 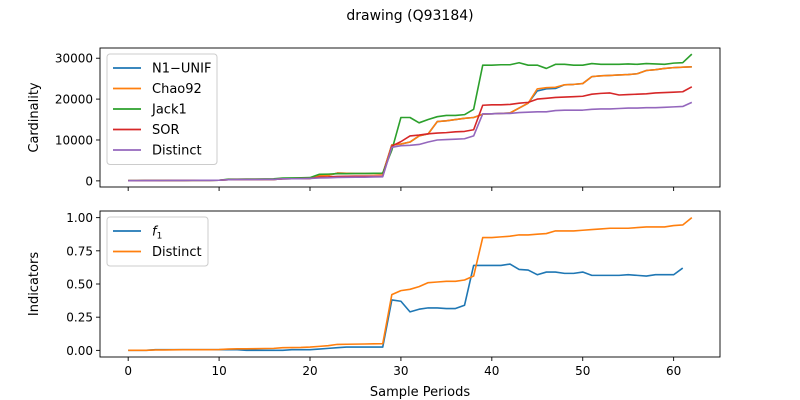 I want to click on legend-label: Jack1, so click(x=169, y=110).